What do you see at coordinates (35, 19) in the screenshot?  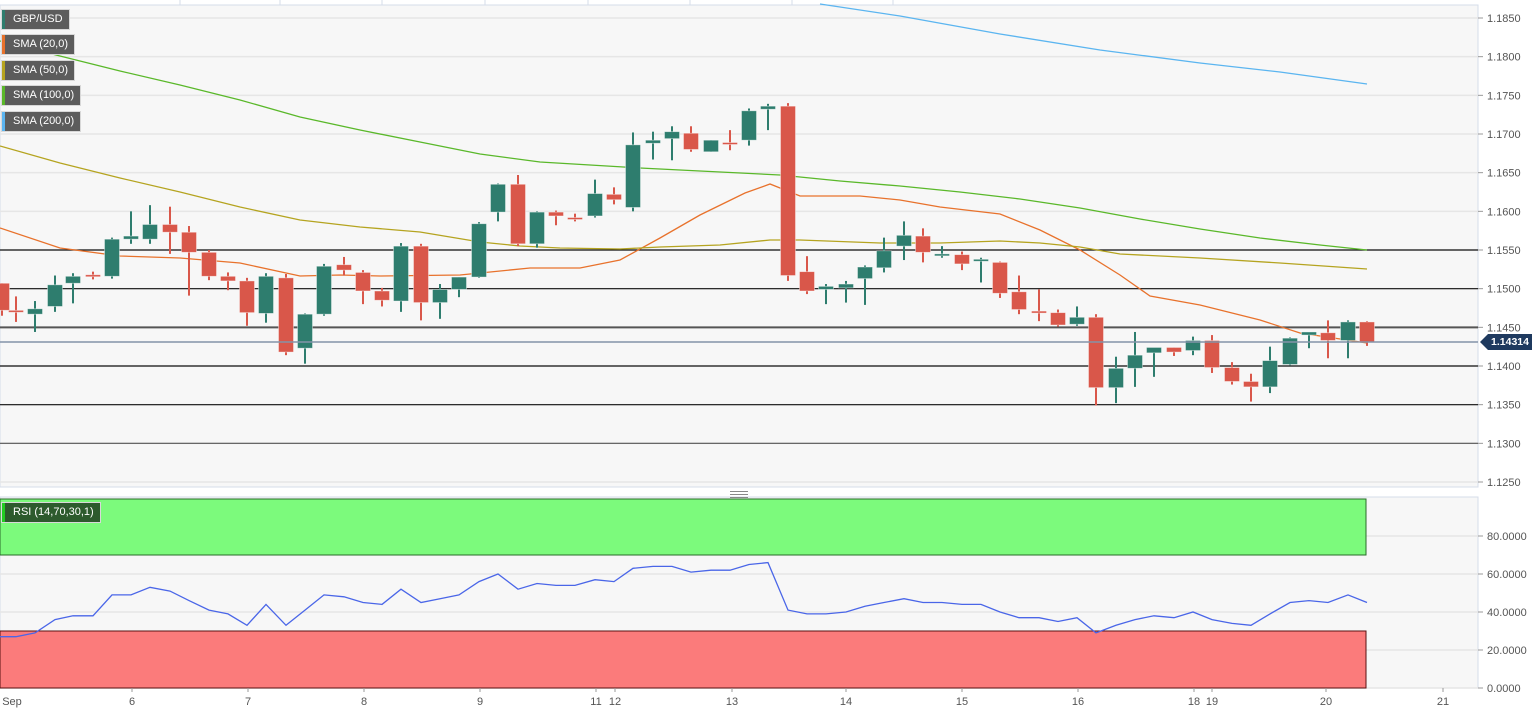 I see `legend-gbpusd: GBP/USD` at bounding box center [35, 19].